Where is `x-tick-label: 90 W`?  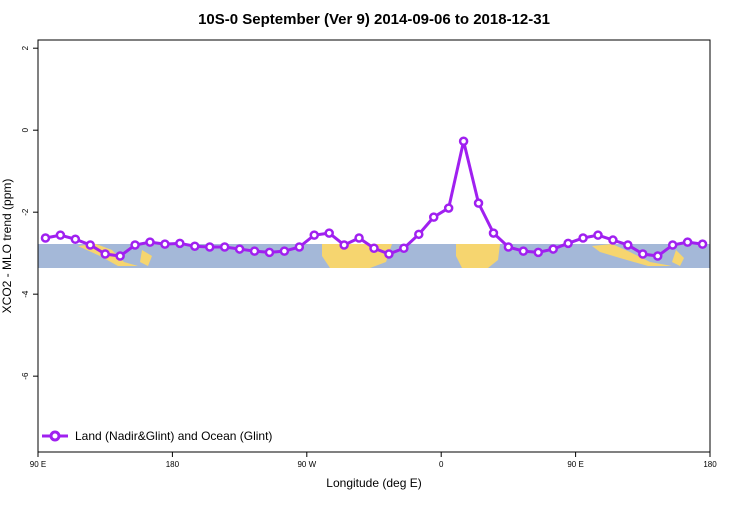
x-tick-label: 90 W is located at coordinates (306, 464).